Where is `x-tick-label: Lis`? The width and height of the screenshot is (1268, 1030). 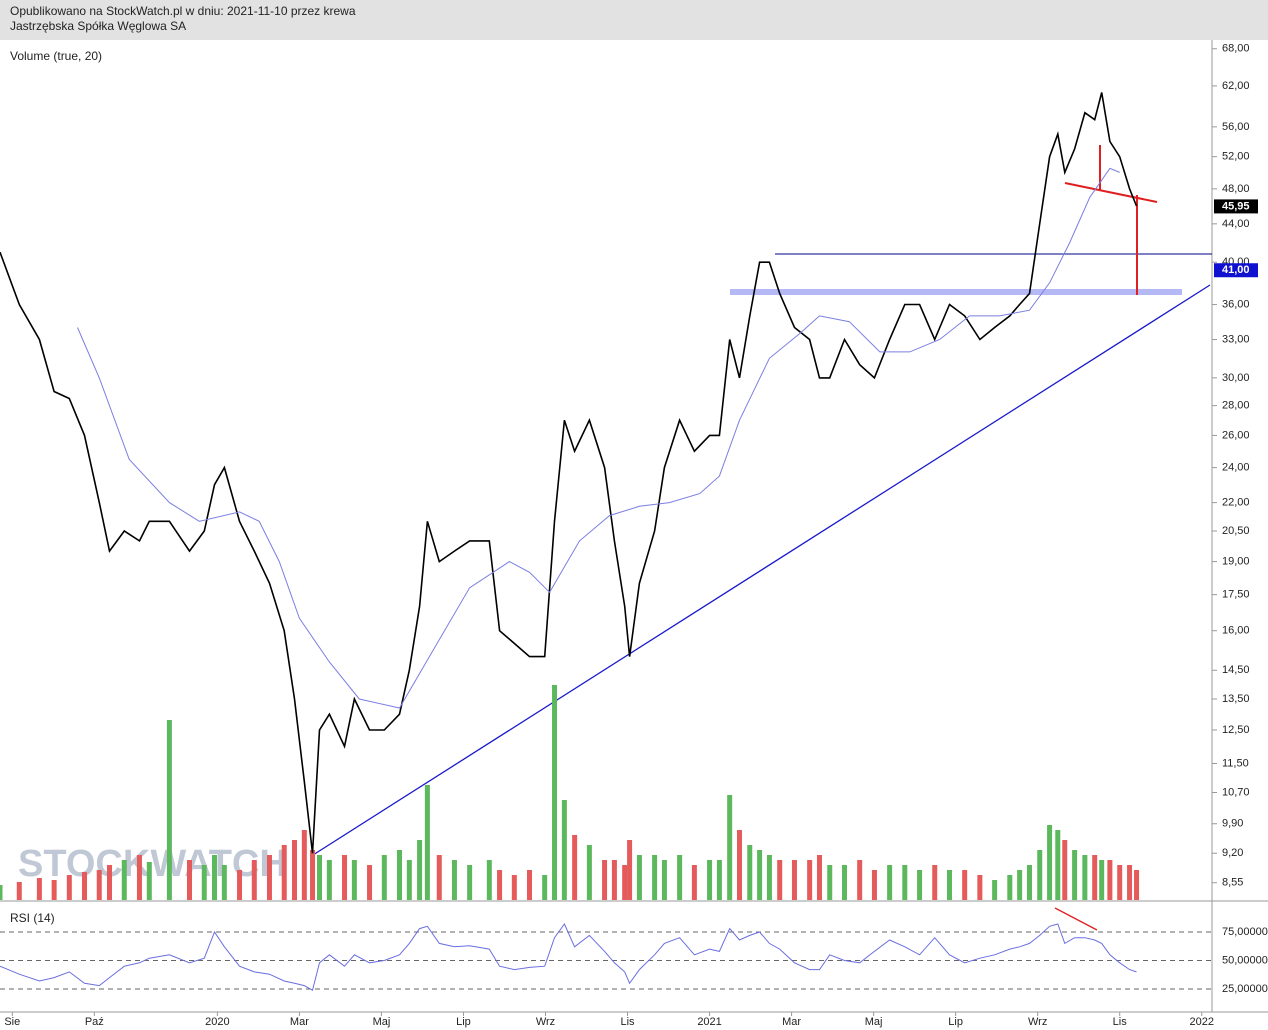
x-tick-label: Lis is located at coordinates (628, 1022).